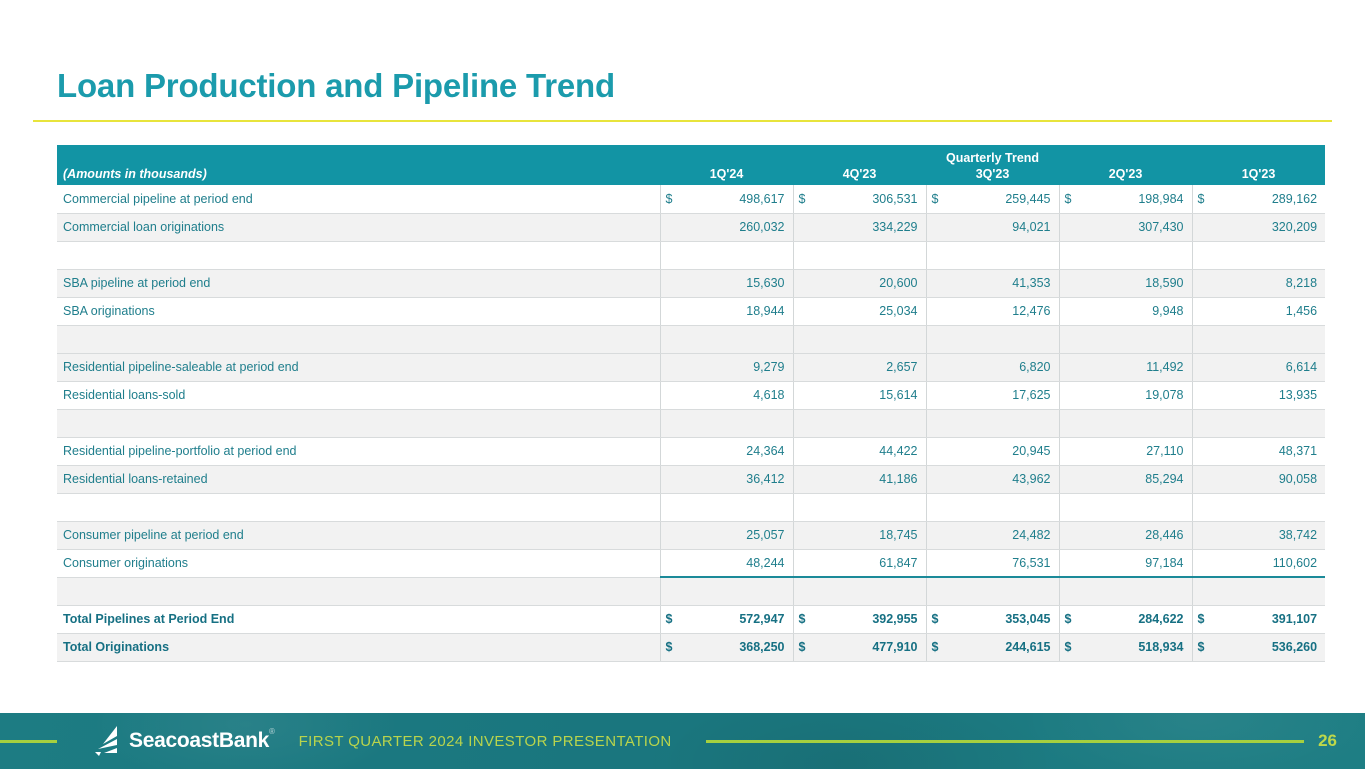  I want to click on value-number: 17,625, so click(1031, 395).